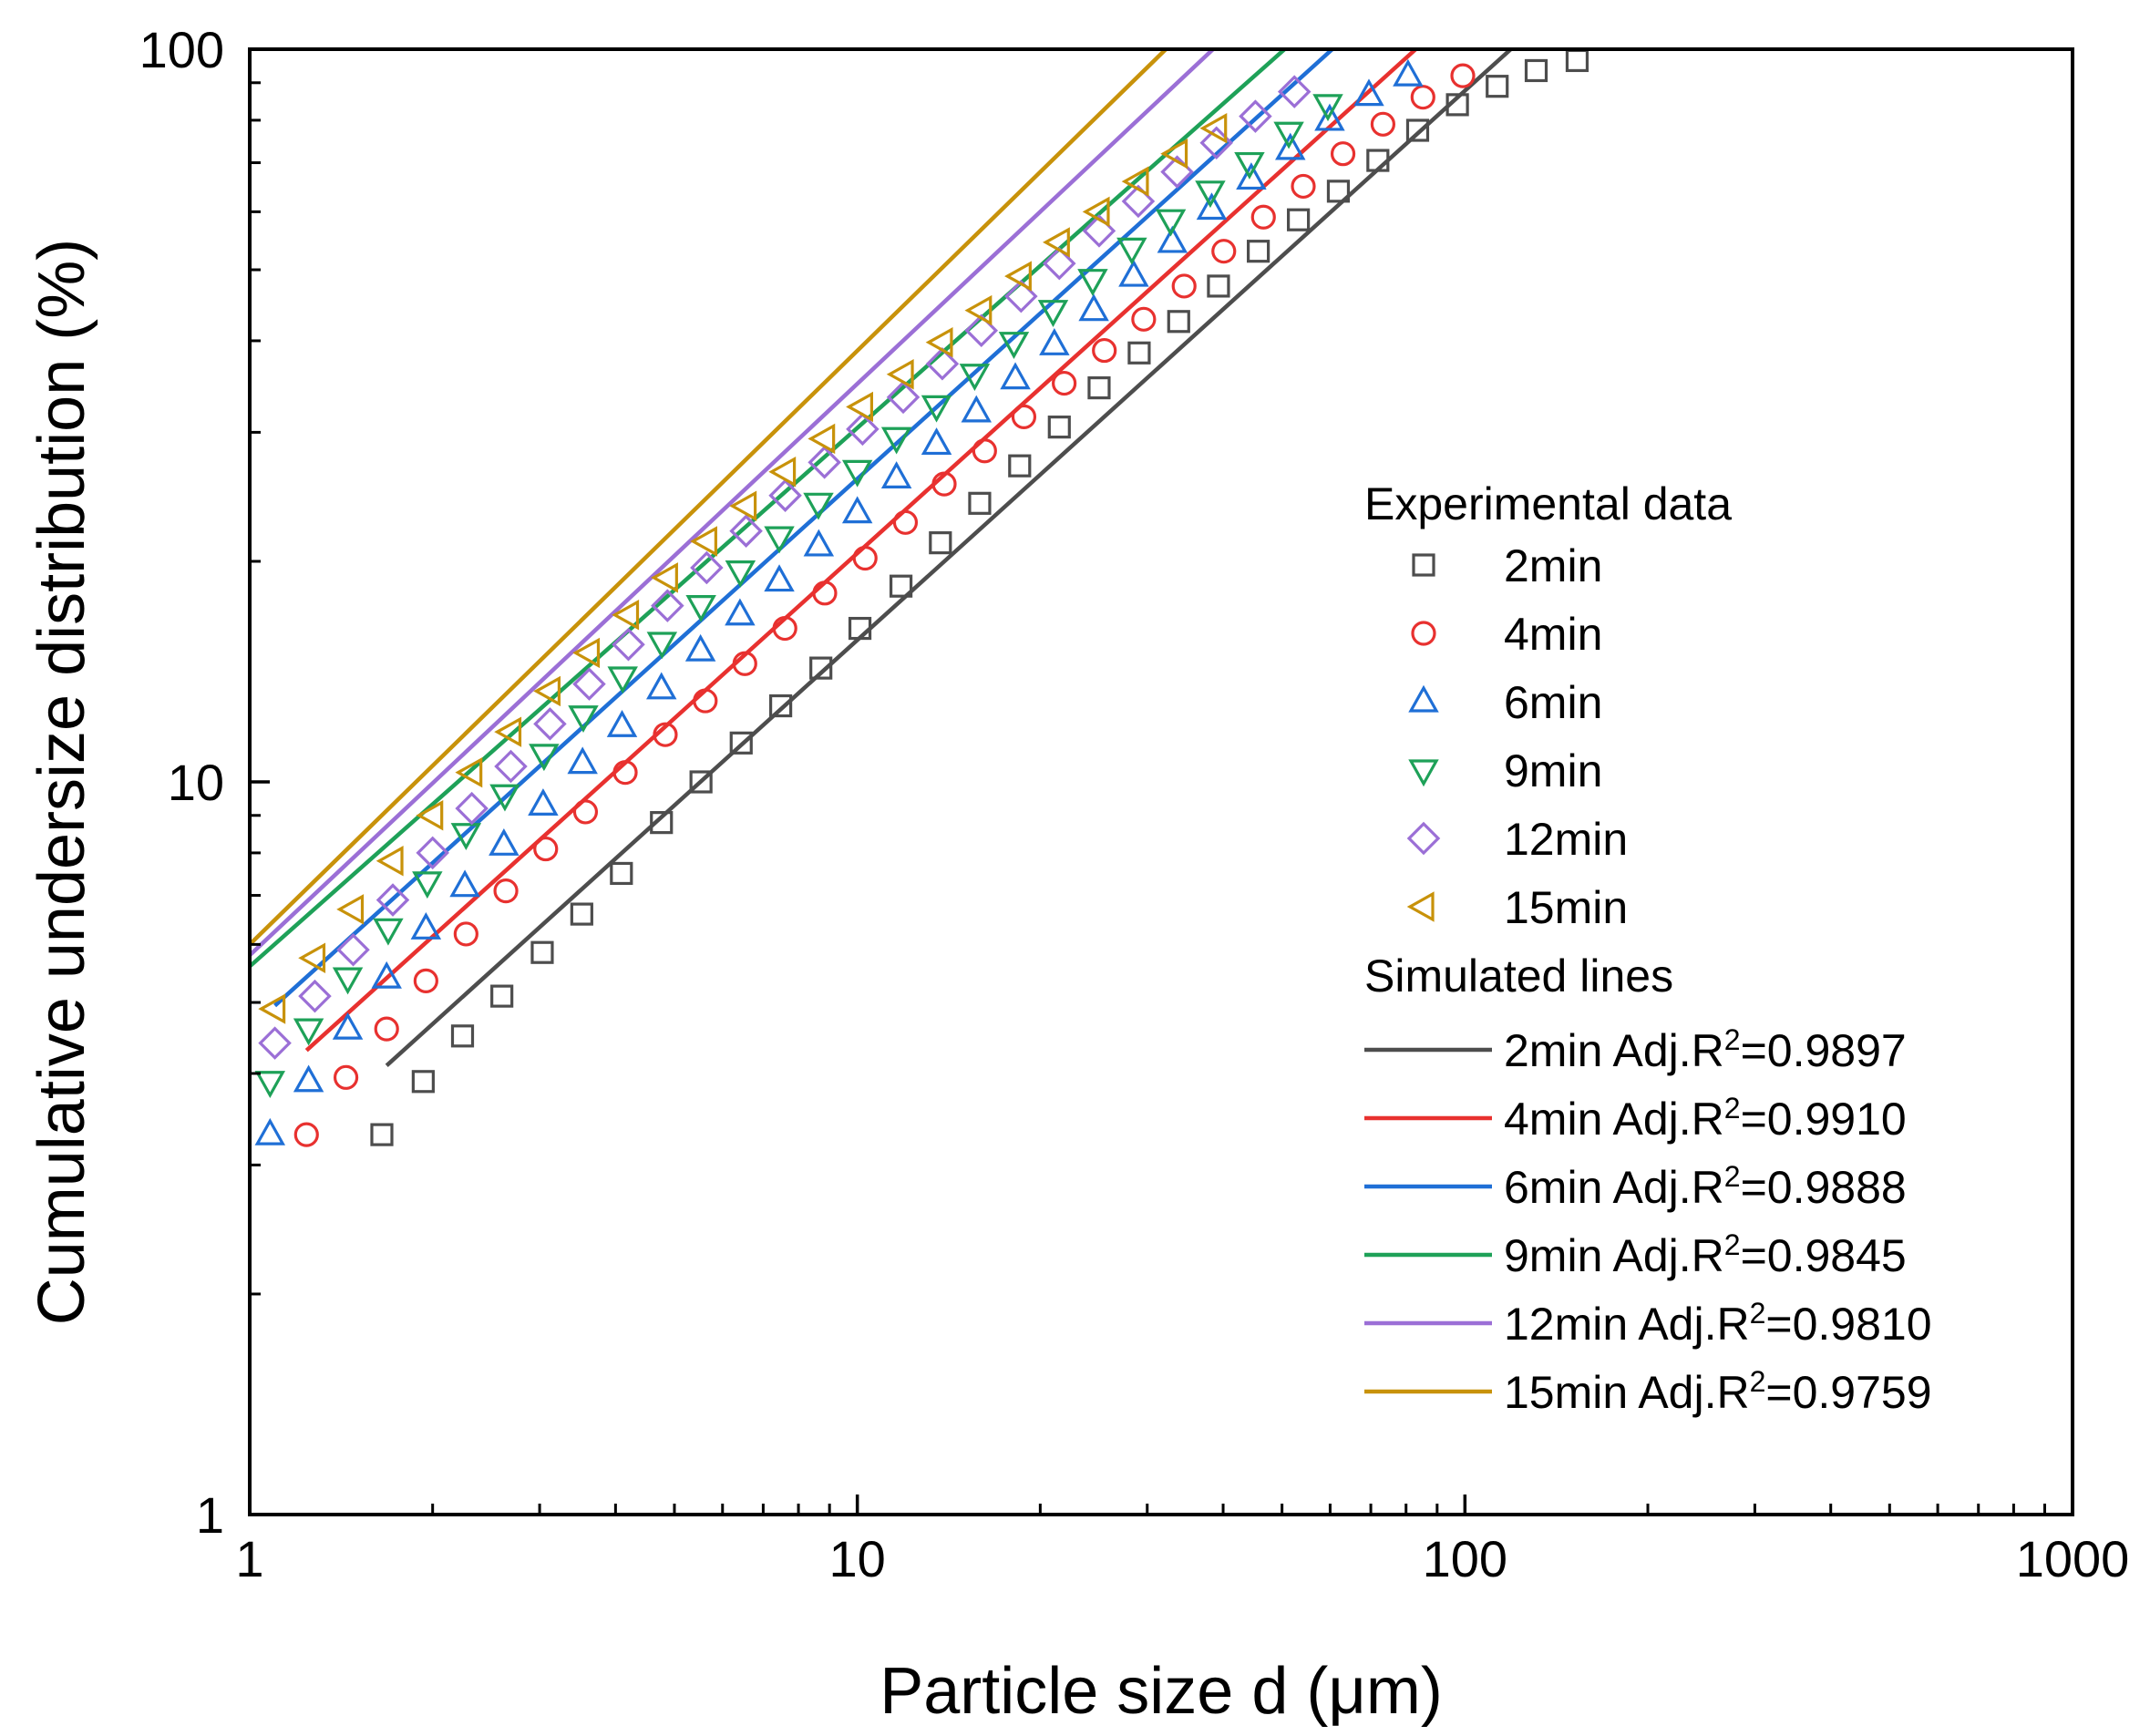 The height and width of the screenshot is (1736, 2150). What do you see at coordinates (1423, 773) in the screenshot?
I see `legend-marker-9min` at bounding box center [1423, 773].